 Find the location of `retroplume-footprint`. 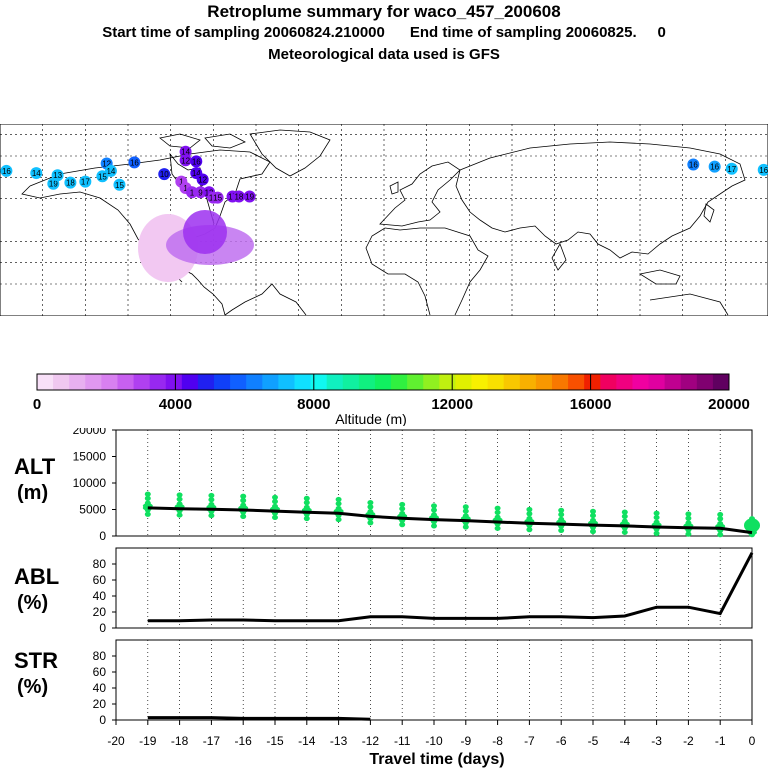

retroplume-footprint is located at coordinates (196, 246).